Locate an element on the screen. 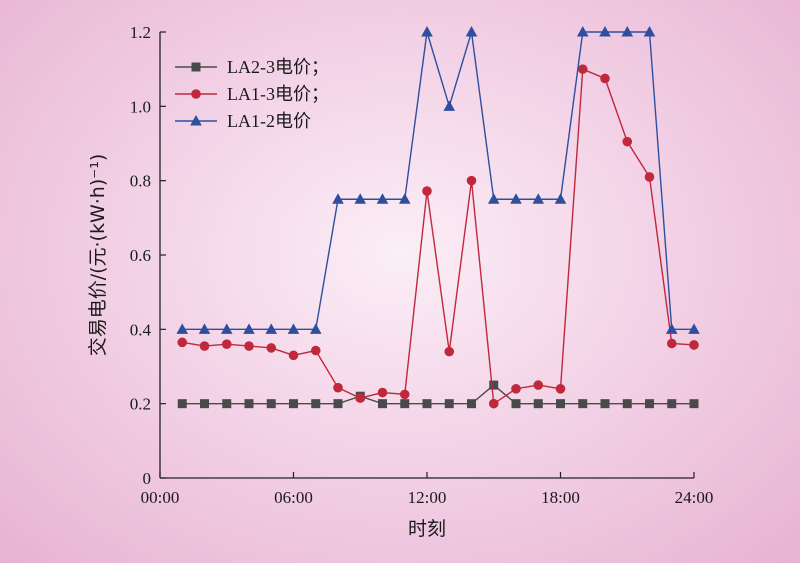 Image resolution: width=800 pixels, height=563 pixels. y-axis-title: 交易电价/(元·(kW·h)⁻¹) is located at coordinates (98, 255).